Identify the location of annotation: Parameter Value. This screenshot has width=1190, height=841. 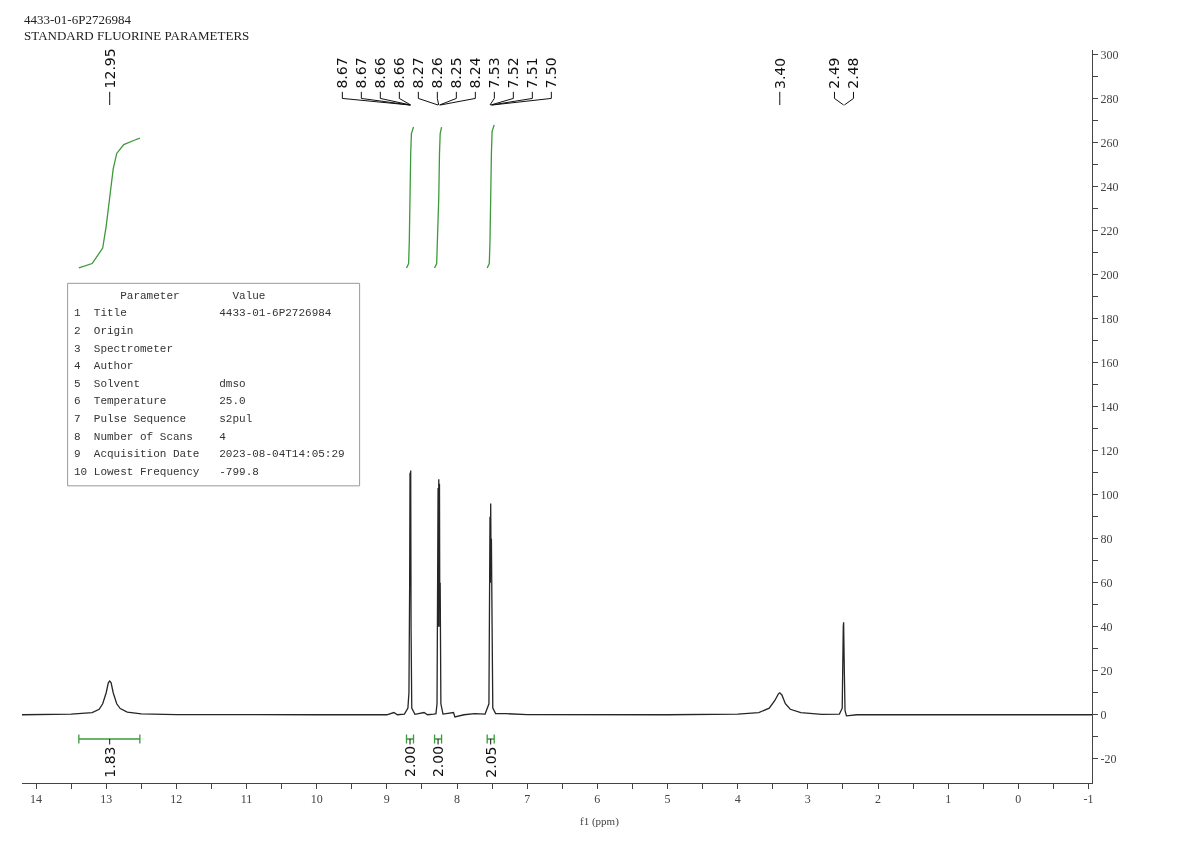
(170, 296).